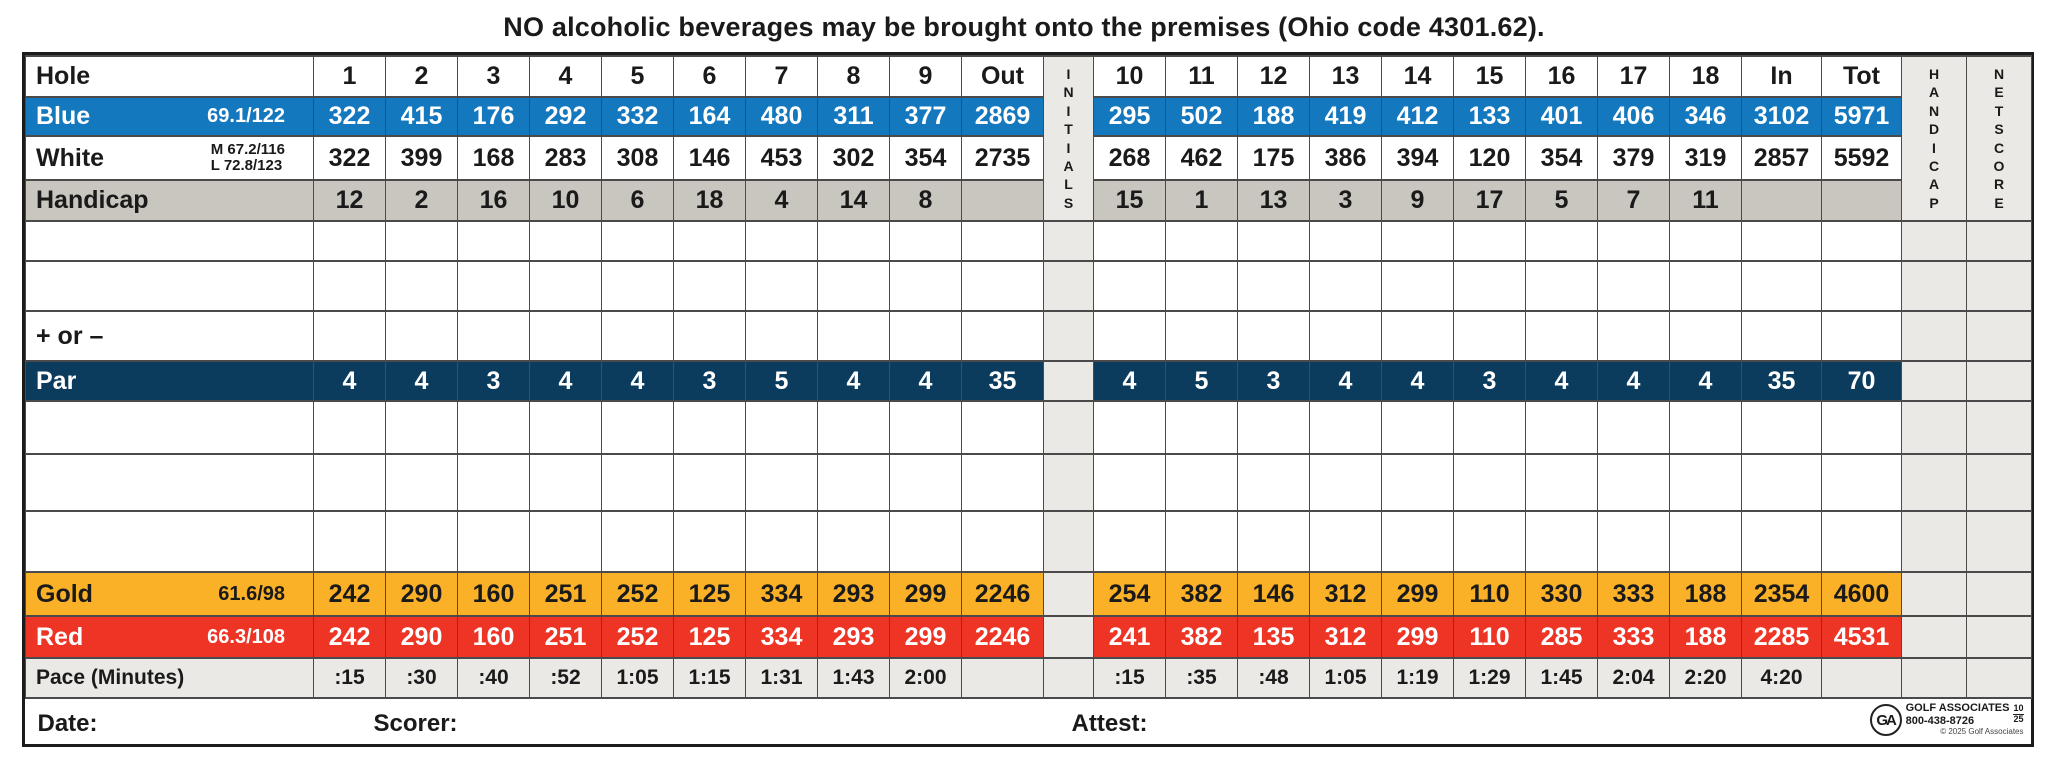 This screenshot has width=2048, height=768. Describe the element at coordinates (1273, 541) in the screenshot. I see `empty5-12-cell` at that location.